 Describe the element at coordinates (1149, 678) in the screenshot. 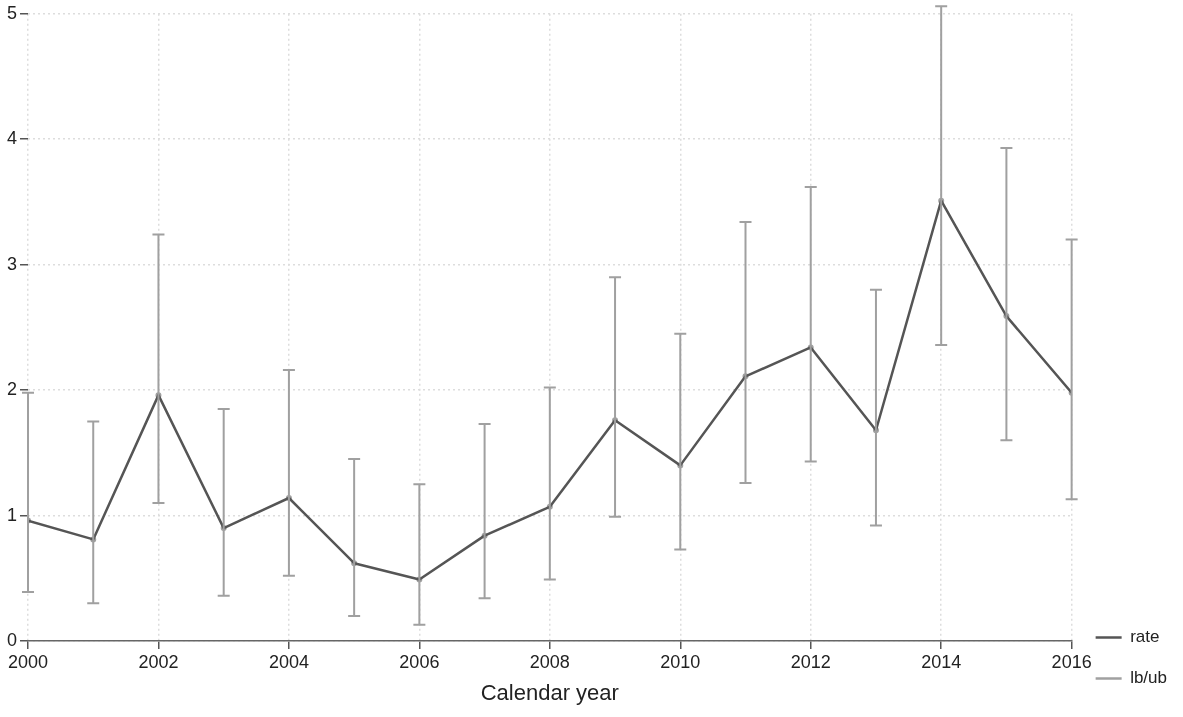

I see `legend-label: lb/ub` at that location.